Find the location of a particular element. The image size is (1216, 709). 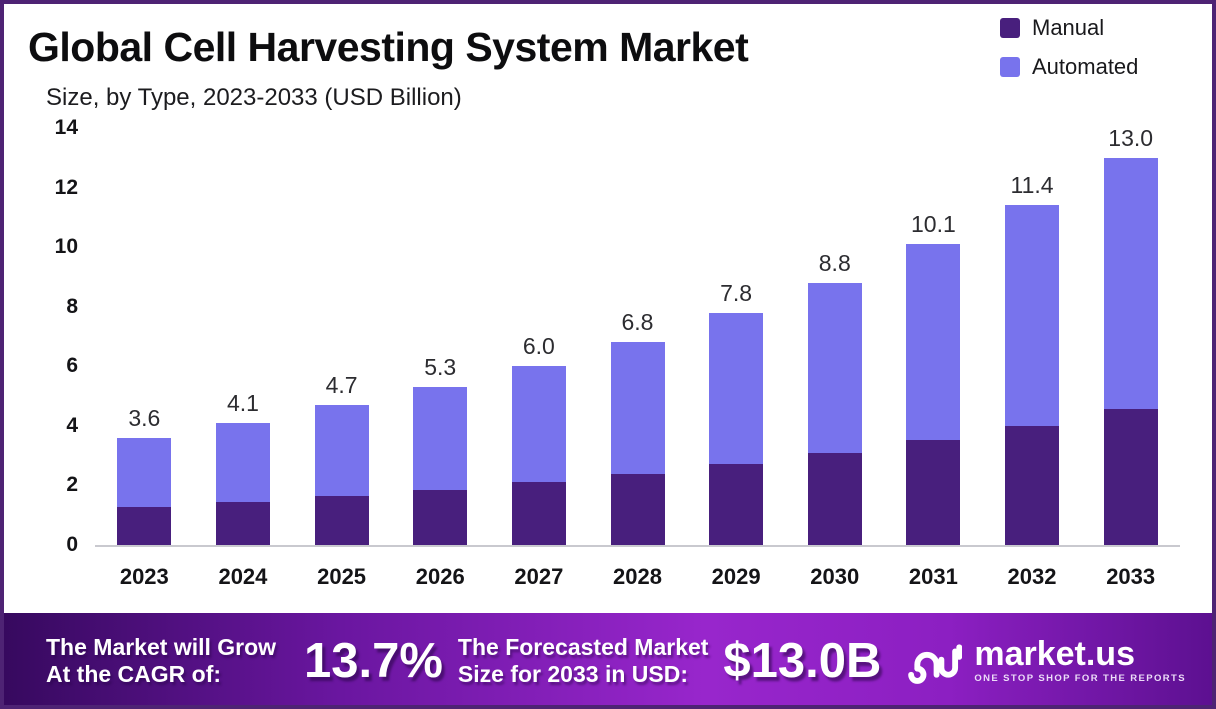

x-axis-line is located at coordinates (637, 546).